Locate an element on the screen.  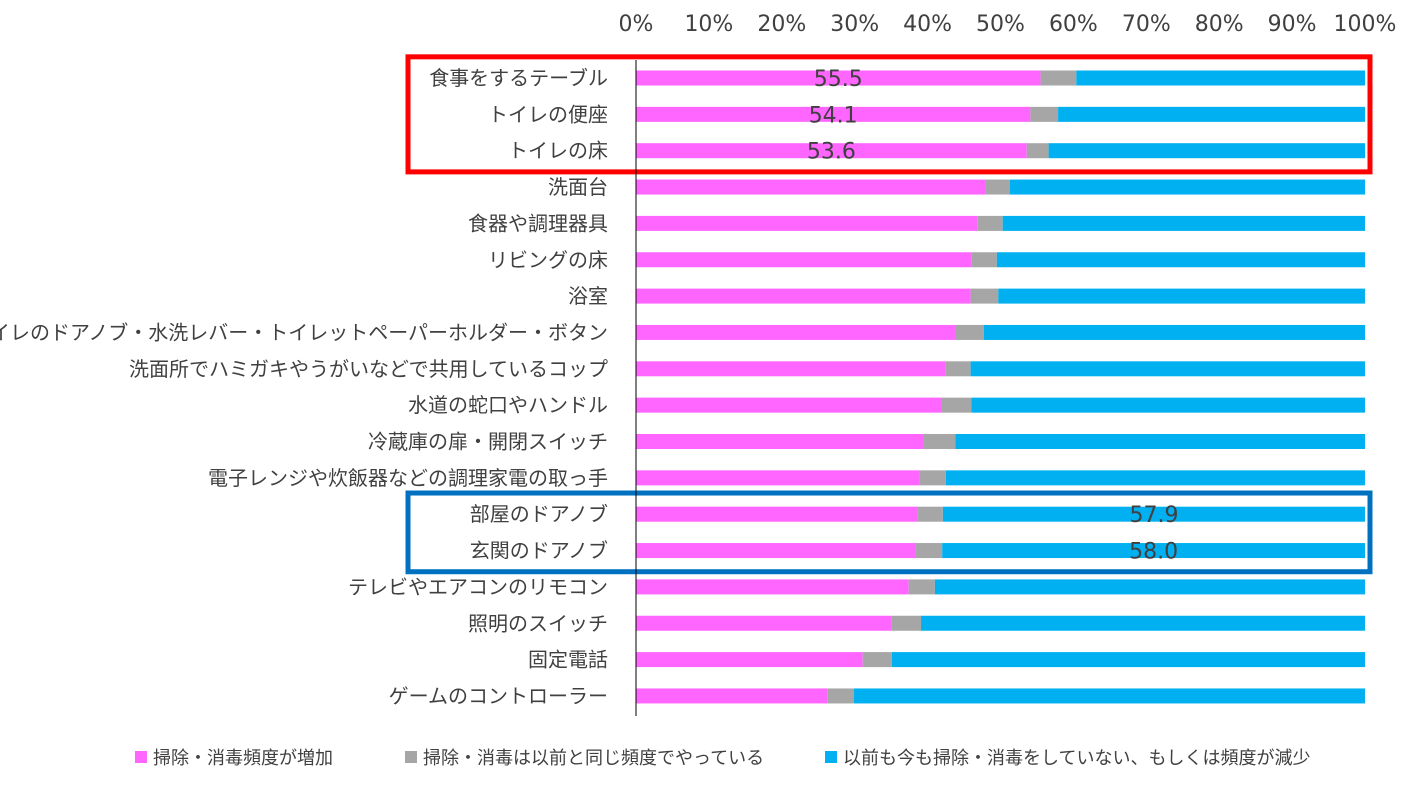
category-label: 冷蔵庫の扉・開閉スイッチ is located at coordinates (488, 442).